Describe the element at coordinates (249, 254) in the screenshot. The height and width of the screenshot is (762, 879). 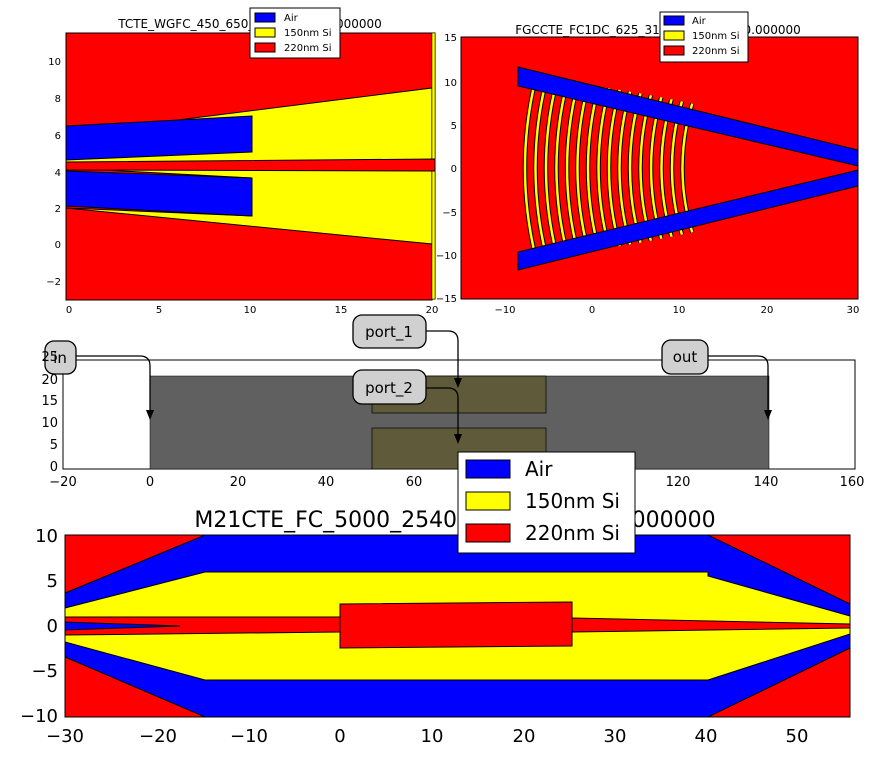
I see `top-left-bottom-220nm-region` at that location.